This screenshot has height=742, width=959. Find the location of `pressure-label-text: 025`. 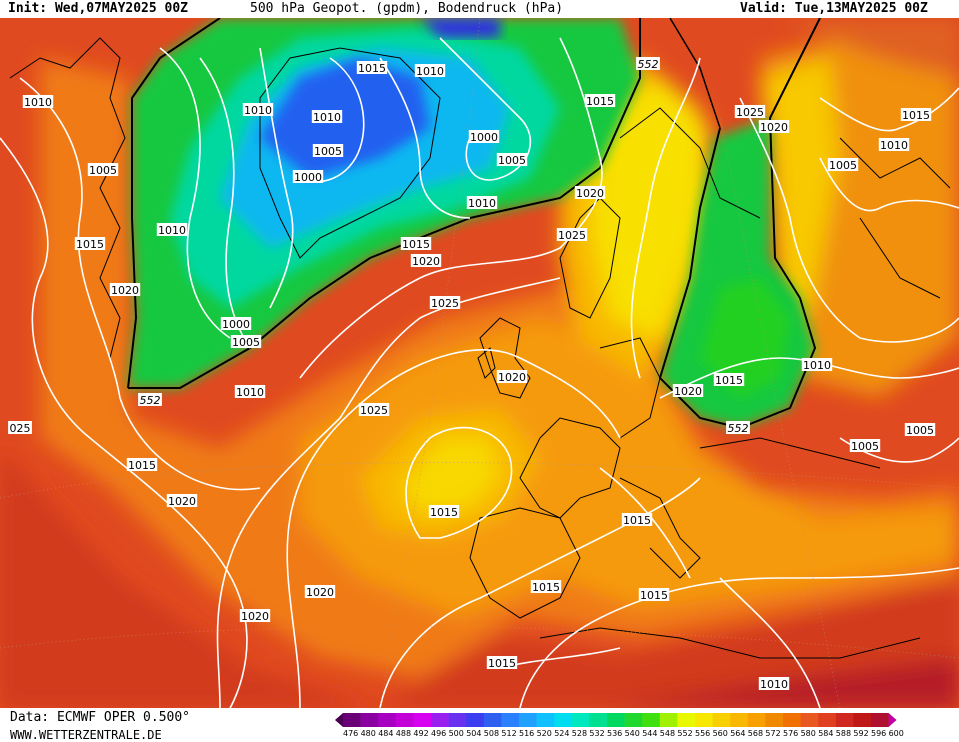

pressure-label-text: 025 is located at coordinates (20, 428).